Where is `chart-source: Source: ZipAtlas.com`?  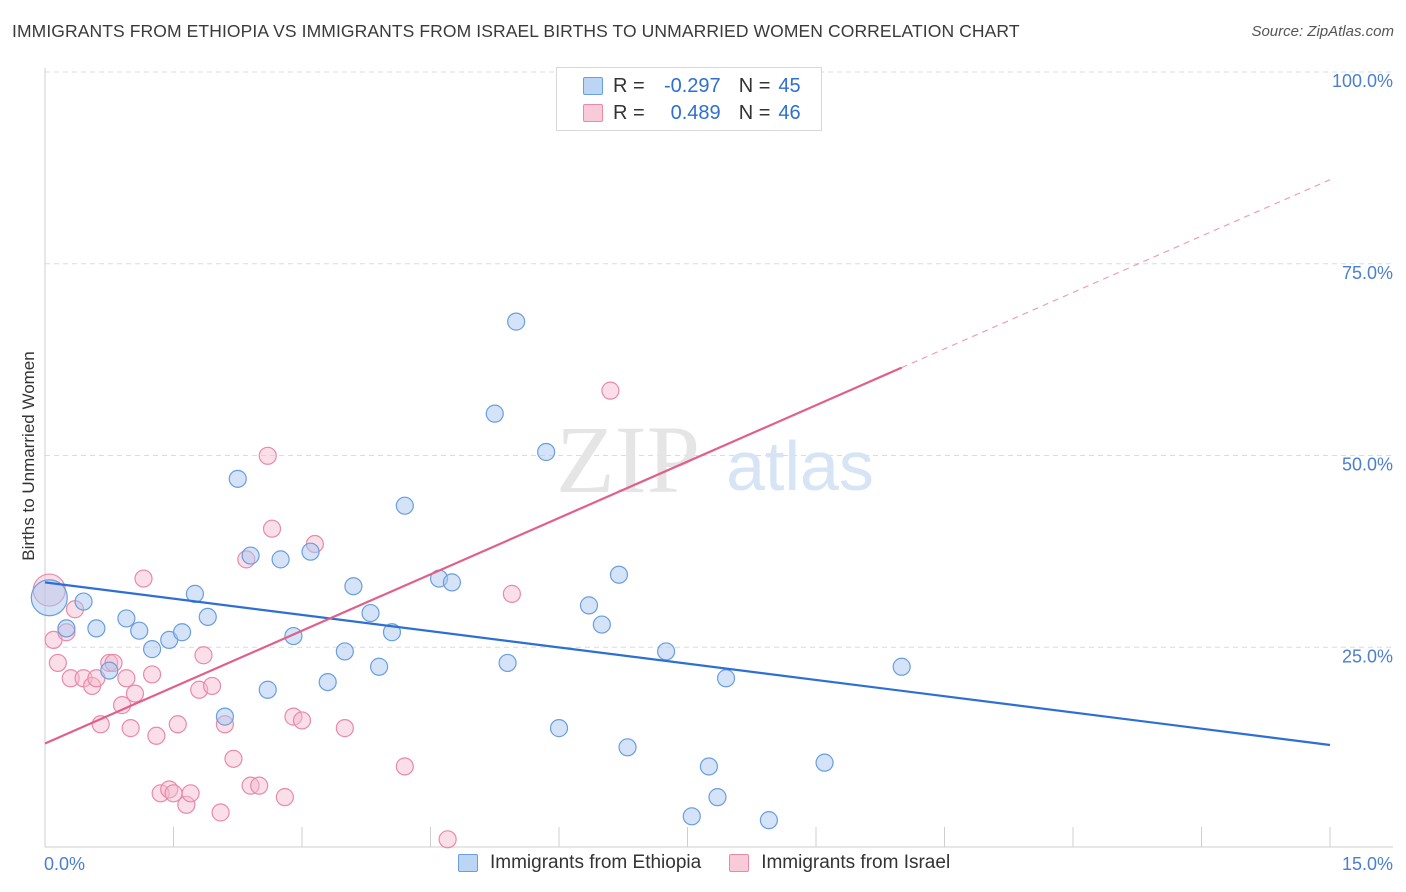
chart-source: Source: ZipAtlas.com is located at coordinates (1322, 31).